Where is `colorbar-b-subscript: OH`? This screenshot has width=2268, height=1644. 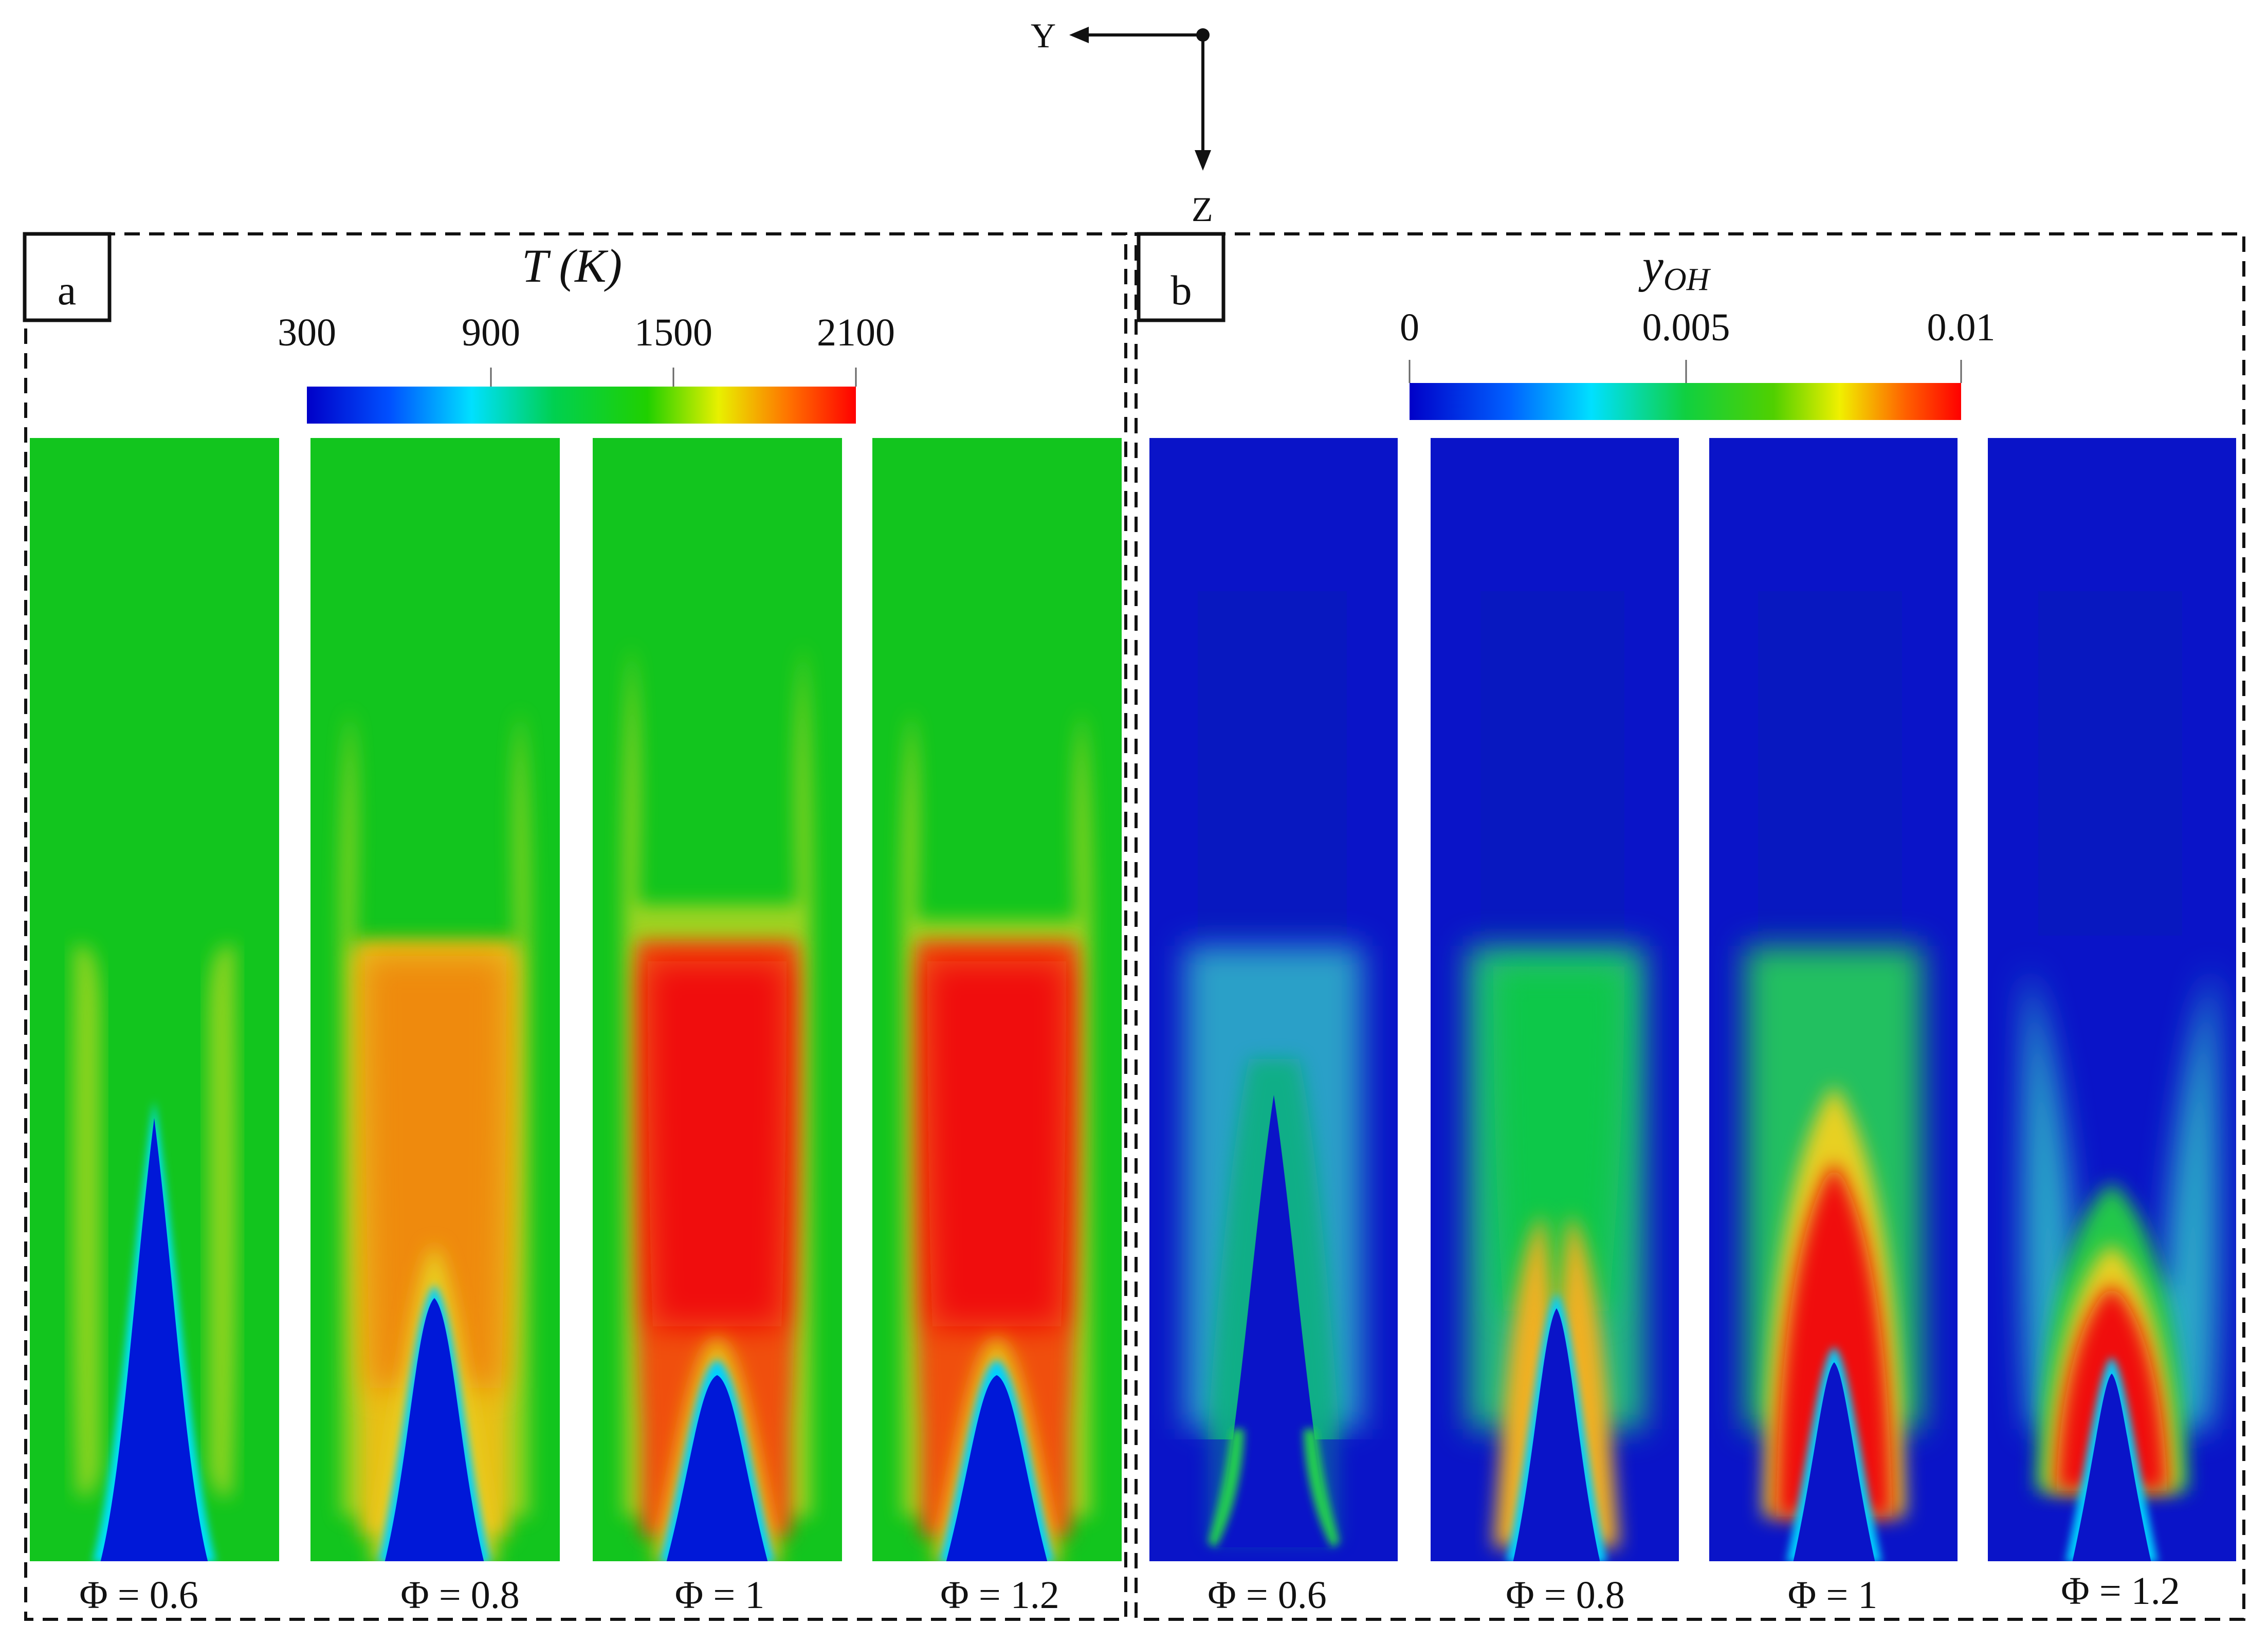 colorbar-b-subscript: OH is located at coordinates (1687, 279).